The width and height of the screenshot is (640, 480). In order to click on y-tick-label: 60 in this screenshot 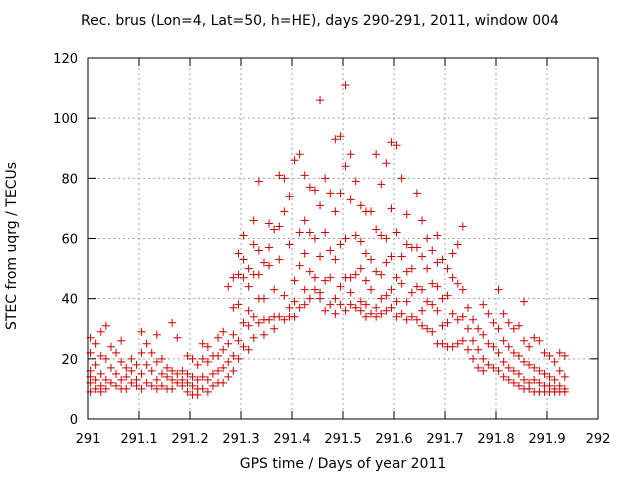, I will do `click(69, 240)`.